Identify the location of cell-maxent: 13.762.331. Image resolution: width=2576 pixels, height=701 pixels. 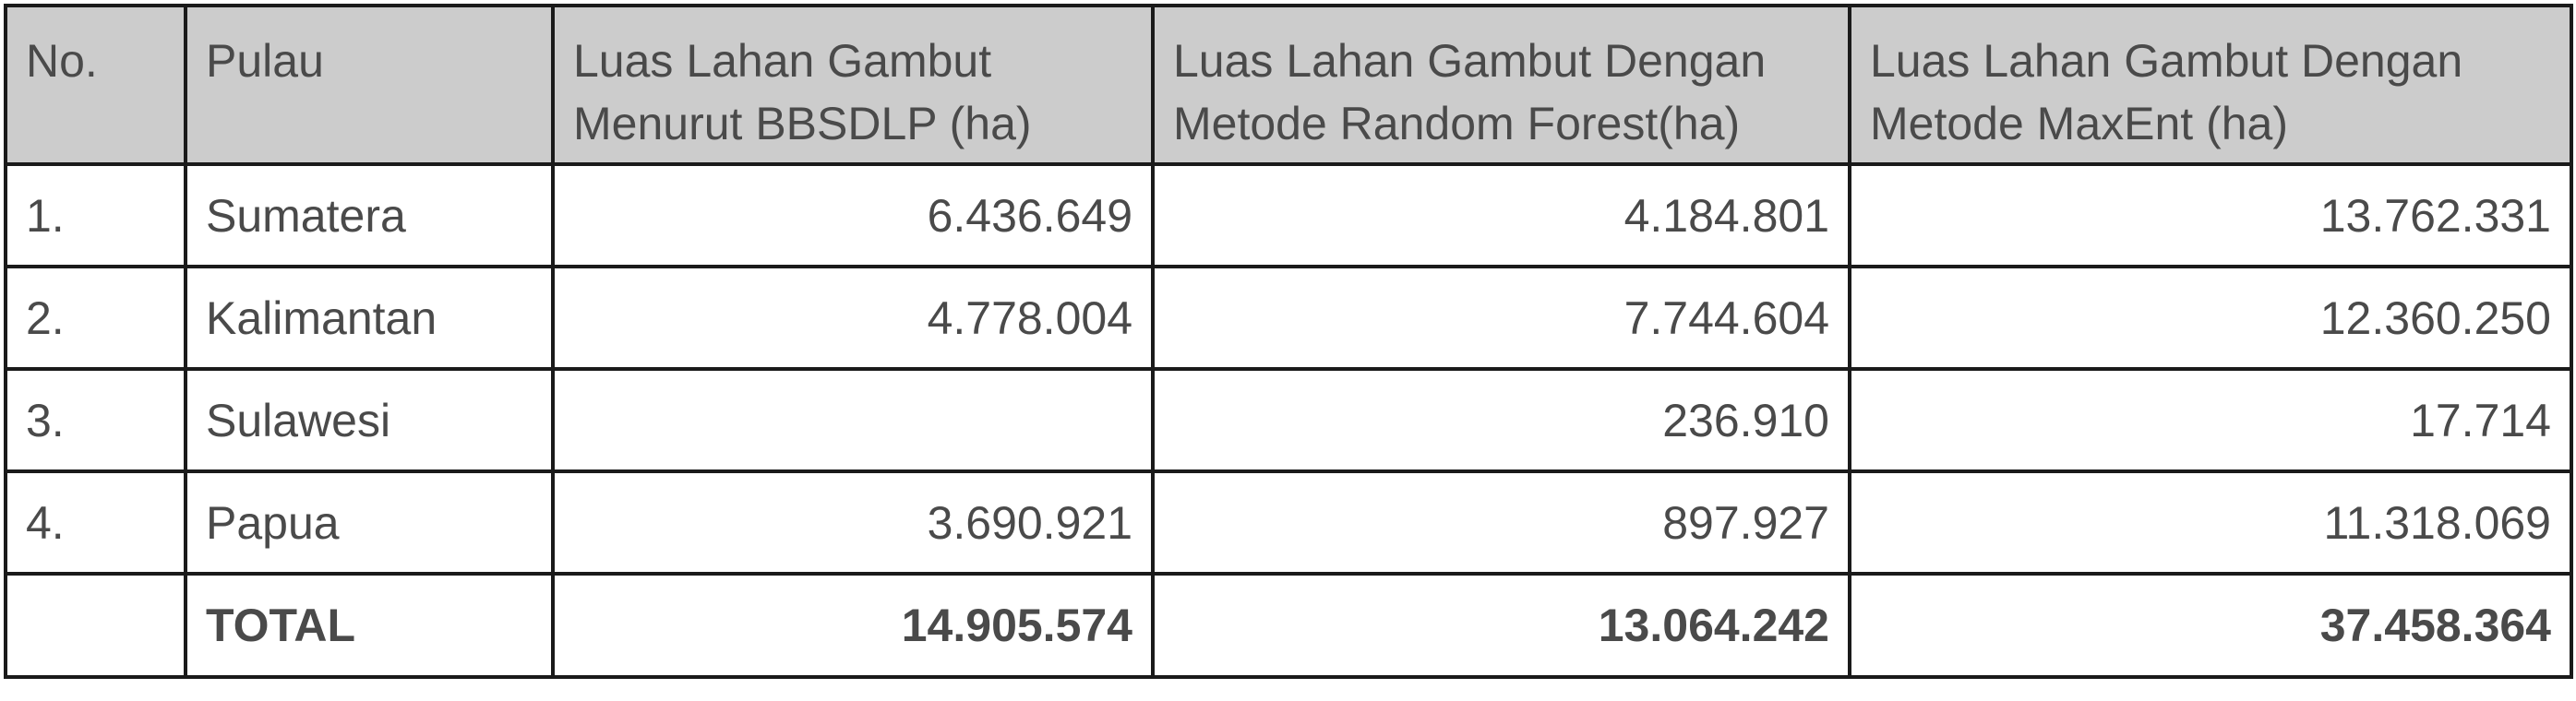
(2211, 215).